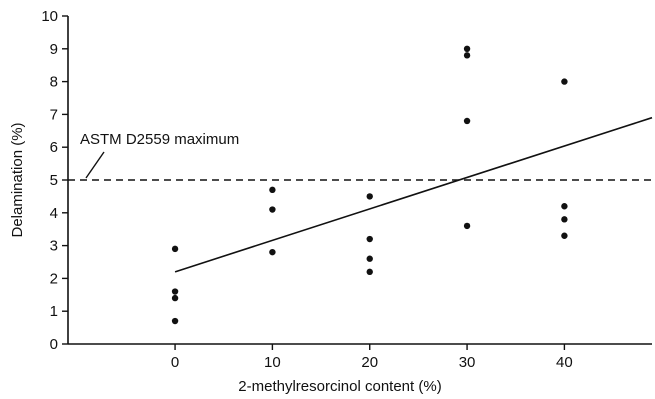 This screenshot has width=655, height=399. I want to click on x-tick-label: 10, so click(272, 362).